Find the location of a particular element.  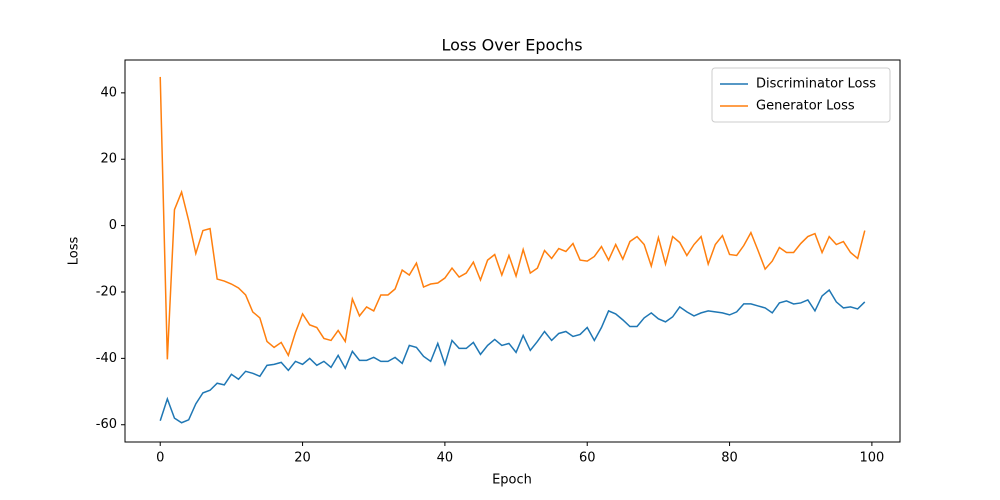

legend-label: Generator Loss is located at coordinates (805, 106).